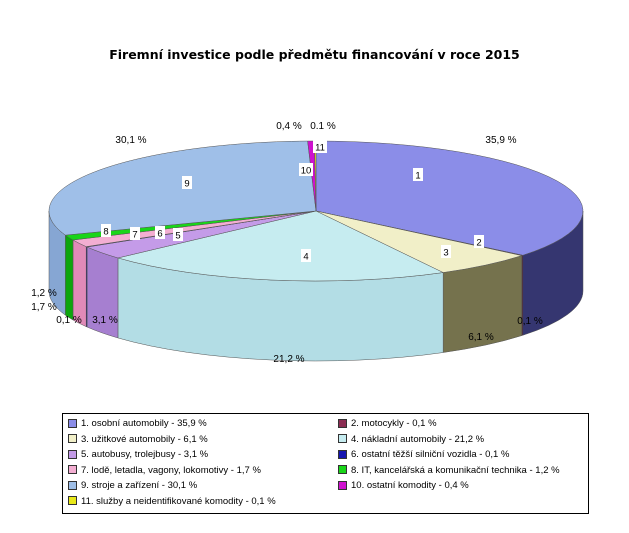 The image size is (629, 533). What do you see at coordinates (292, 201) in the screenshot?
I see `slice-number-labels: 1 2 3 4 5 6 7 8 9 10 11` at bounding box center [292, 201].